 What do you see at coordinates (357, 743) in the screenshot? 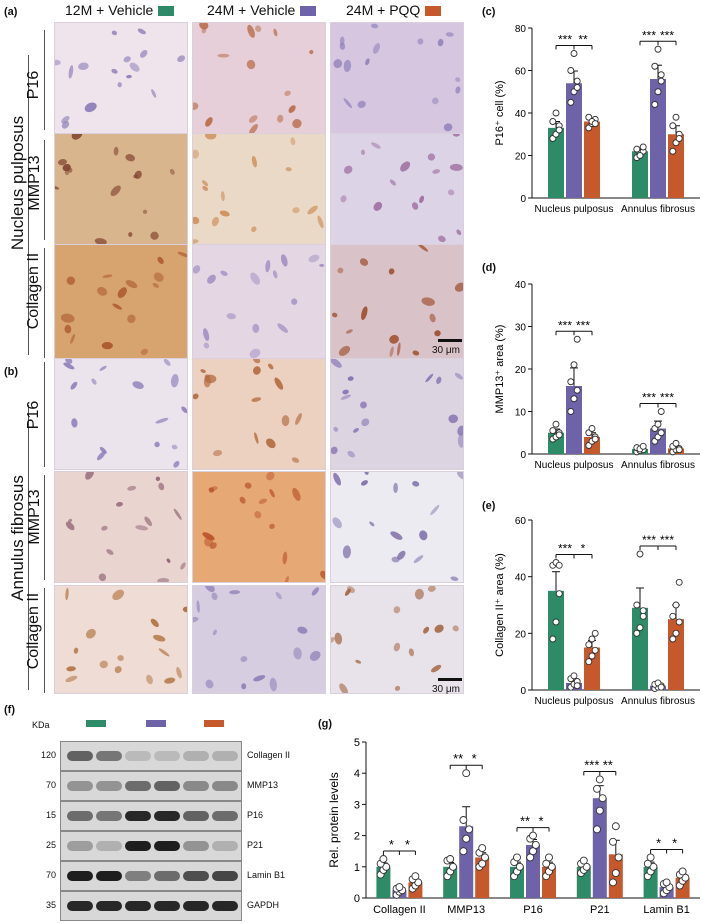
I see `y-tick-label: 5` at bounding box center [357, 743].